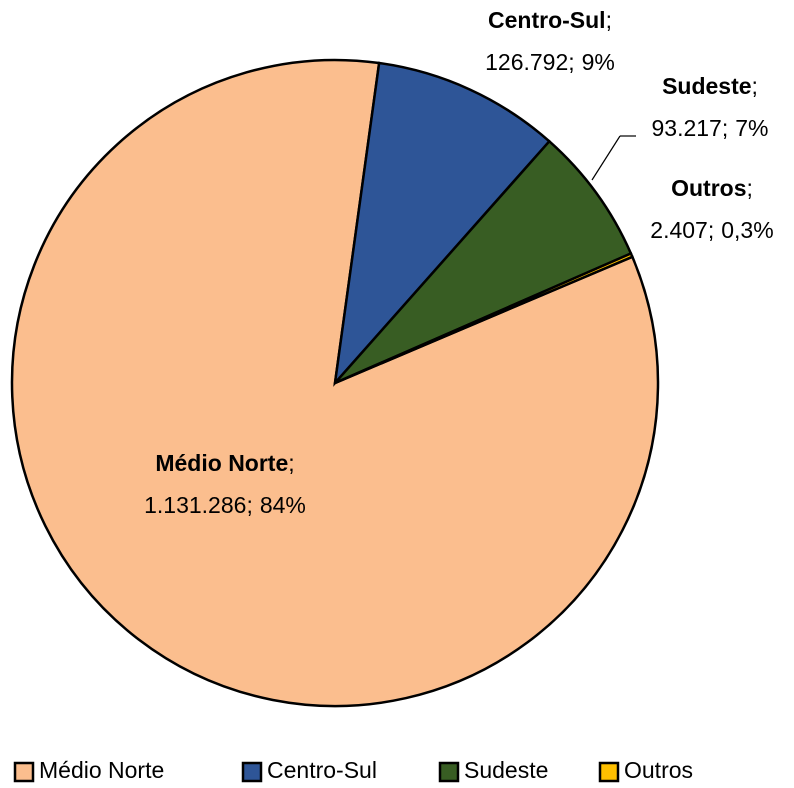 This screenshot has width=794, height=788. I want to click on data-label: 93.217; 7%, so click(710, 128).